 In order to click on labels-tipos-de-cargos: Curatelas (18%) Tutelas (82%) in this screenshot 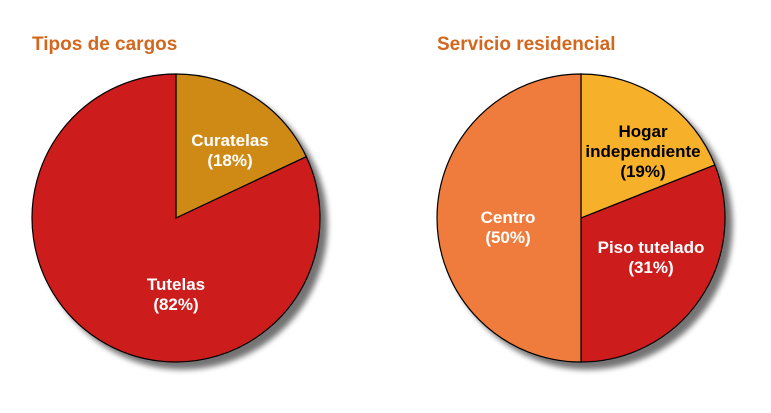, I will do `click(208, 222)`.